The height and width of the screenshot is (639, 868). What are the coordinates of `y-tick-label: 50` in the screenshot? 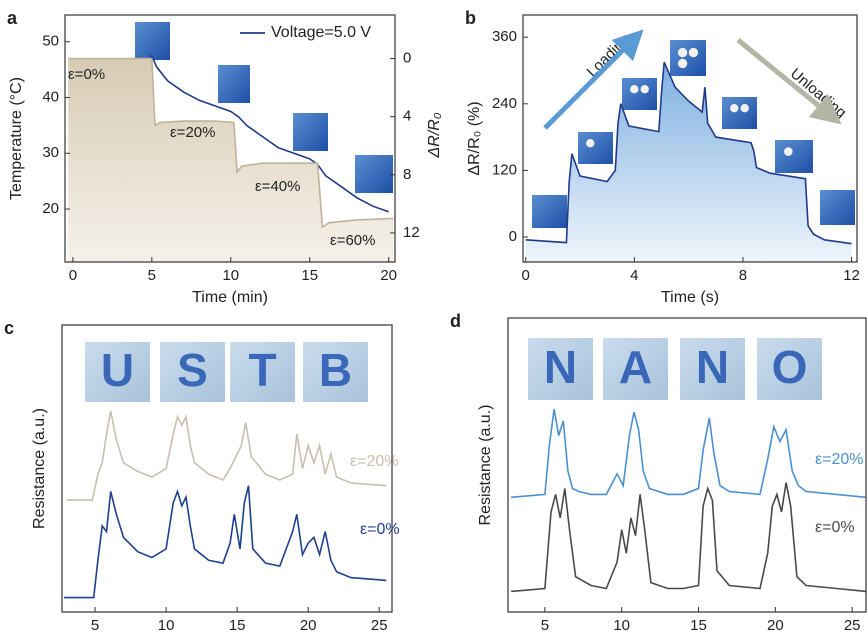 It's located at (50, 41).